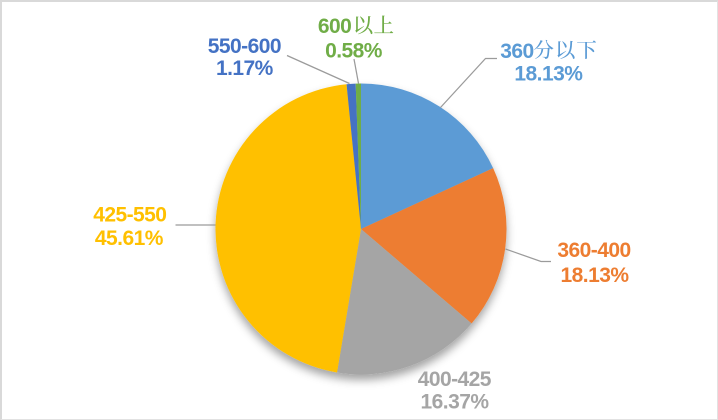  What do you see at coordinates (593, 250) in the screenshot?
I see `svg-text: 360-400` at bounding box center [593, 250].